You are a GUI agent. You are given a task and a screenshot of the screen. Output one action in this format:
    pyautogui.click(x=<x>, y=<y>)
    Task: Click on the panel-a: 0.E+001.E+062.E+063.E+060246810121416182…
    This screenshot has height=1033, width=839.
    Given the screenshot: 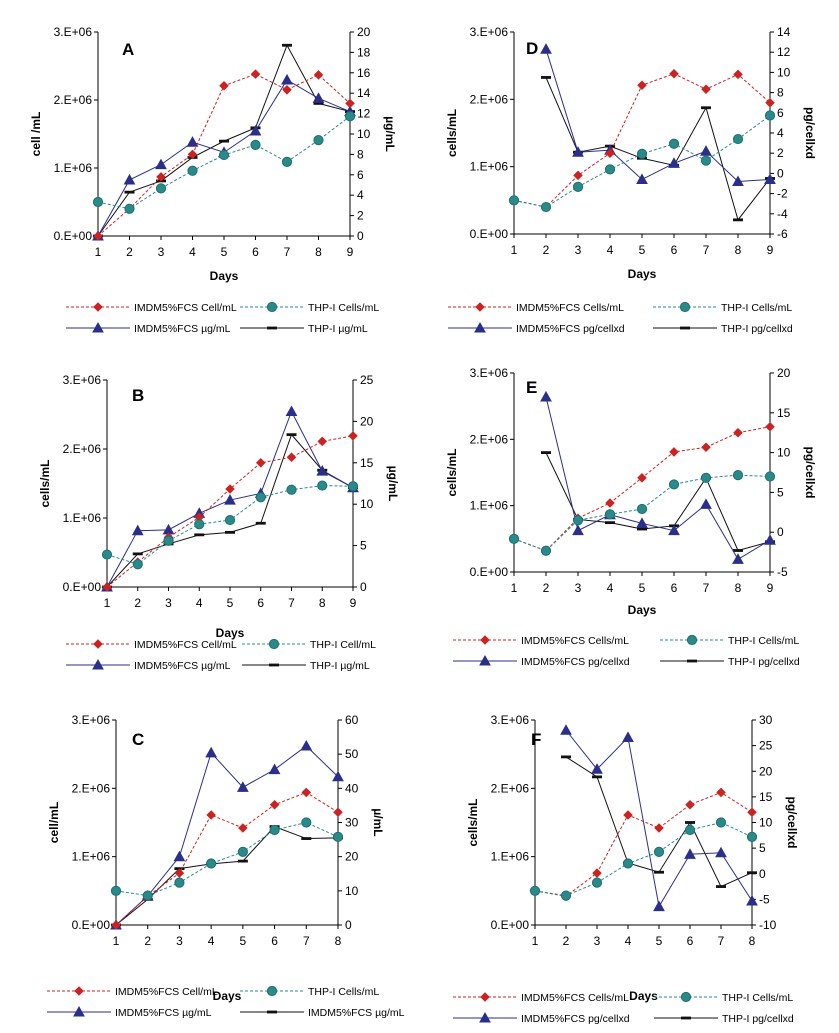 What is the action you would take?
    pyautogui.click(x=213, y=180)
    